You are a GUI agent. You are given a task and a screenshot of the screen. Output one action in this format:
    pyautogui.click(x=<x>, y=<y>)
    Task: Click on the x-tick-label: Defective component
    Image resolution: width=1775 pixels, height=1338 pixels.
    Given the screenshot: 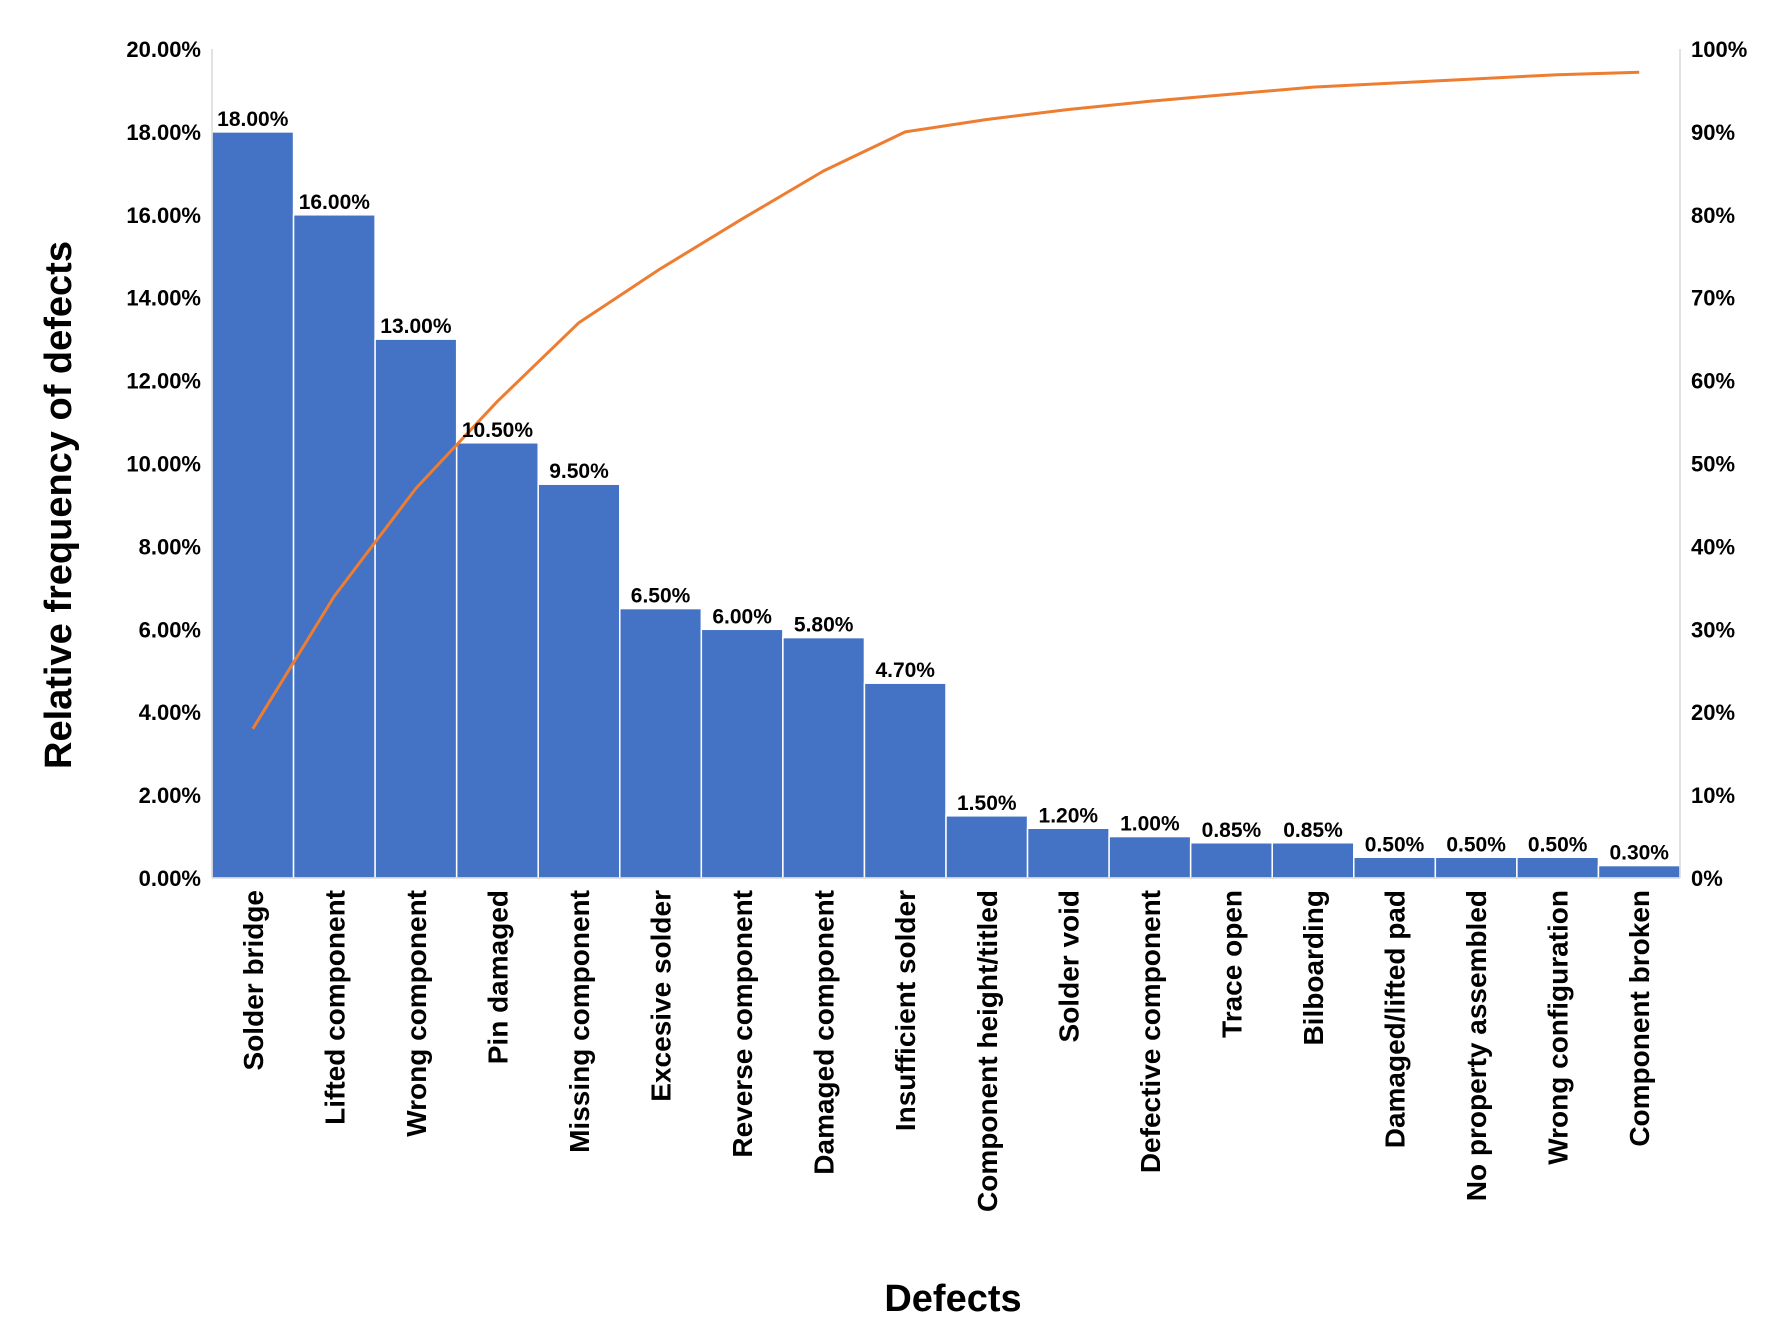 What is the action you would take?
    pyautogui.click(x=1150, y=1031)
    